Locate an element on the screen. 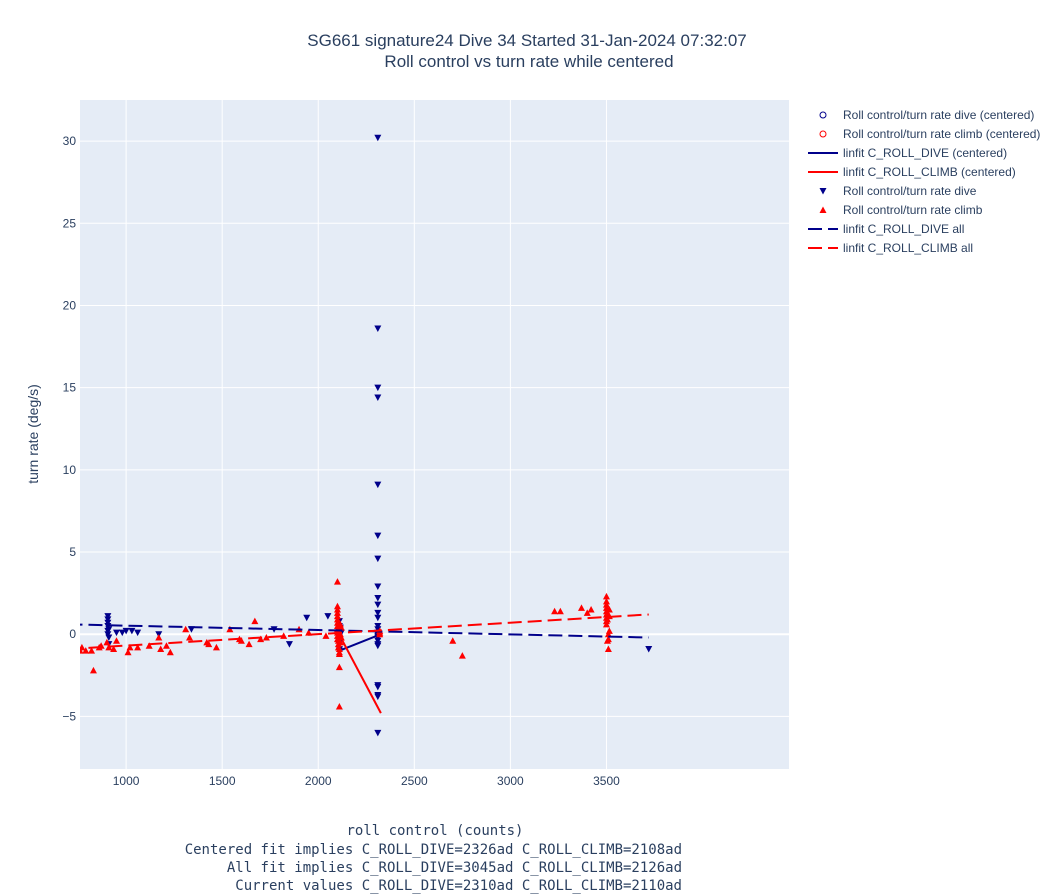 Image resolution: width=1058 pixels, height=894 pixels. y-tick-label: −5 is located at coordinates (69, 716).